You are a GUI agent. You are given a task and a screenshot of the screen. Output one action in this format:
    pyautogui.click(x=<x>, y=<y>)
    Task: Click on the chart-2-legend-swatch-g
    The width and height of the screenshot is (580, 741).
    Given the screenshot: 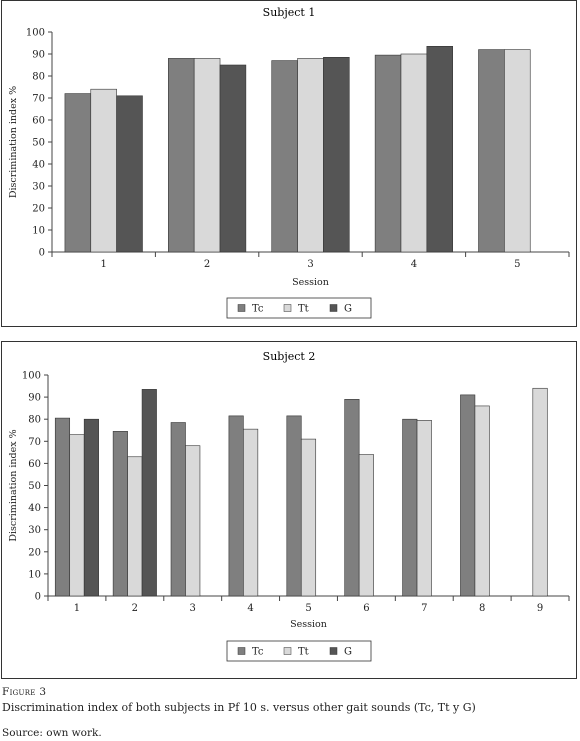 What is the action you would take?
    pyautogui.click(x=333, y=651)
    